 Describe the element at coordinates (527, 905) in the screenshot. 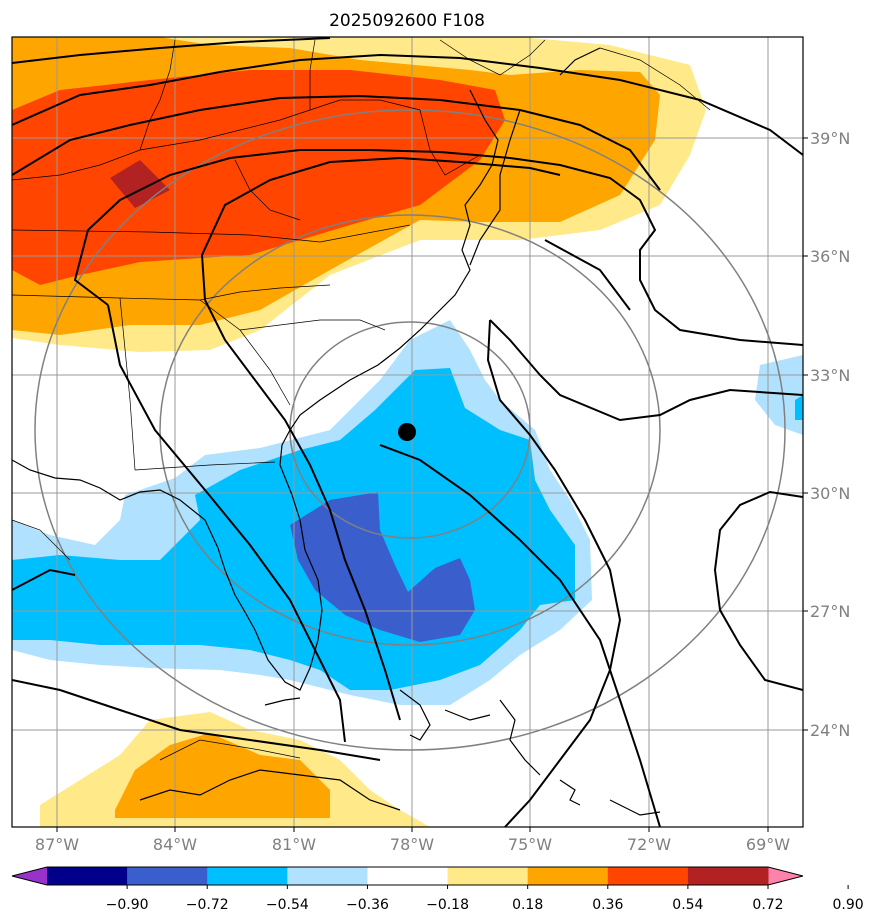

I see `colorbar-tick-label: 0.18` at that location.